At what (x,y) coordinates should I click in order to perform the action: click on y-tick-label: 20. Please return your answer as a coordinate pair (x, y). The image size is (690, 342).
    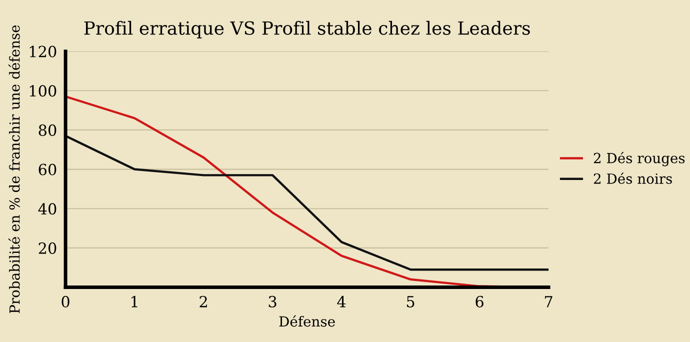
    Looking at the image, I should click on (47, 248).